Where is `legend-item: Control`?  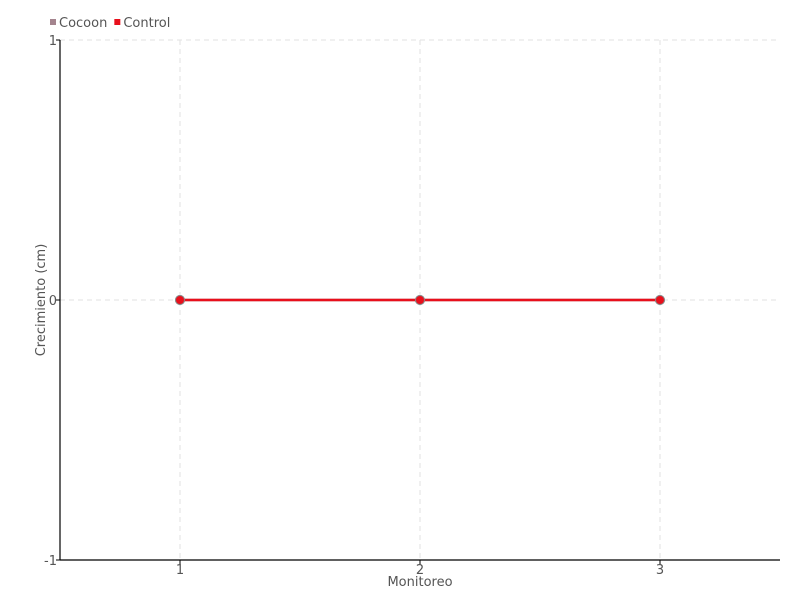 legend-item: Control is located at coordinates (142, 23).